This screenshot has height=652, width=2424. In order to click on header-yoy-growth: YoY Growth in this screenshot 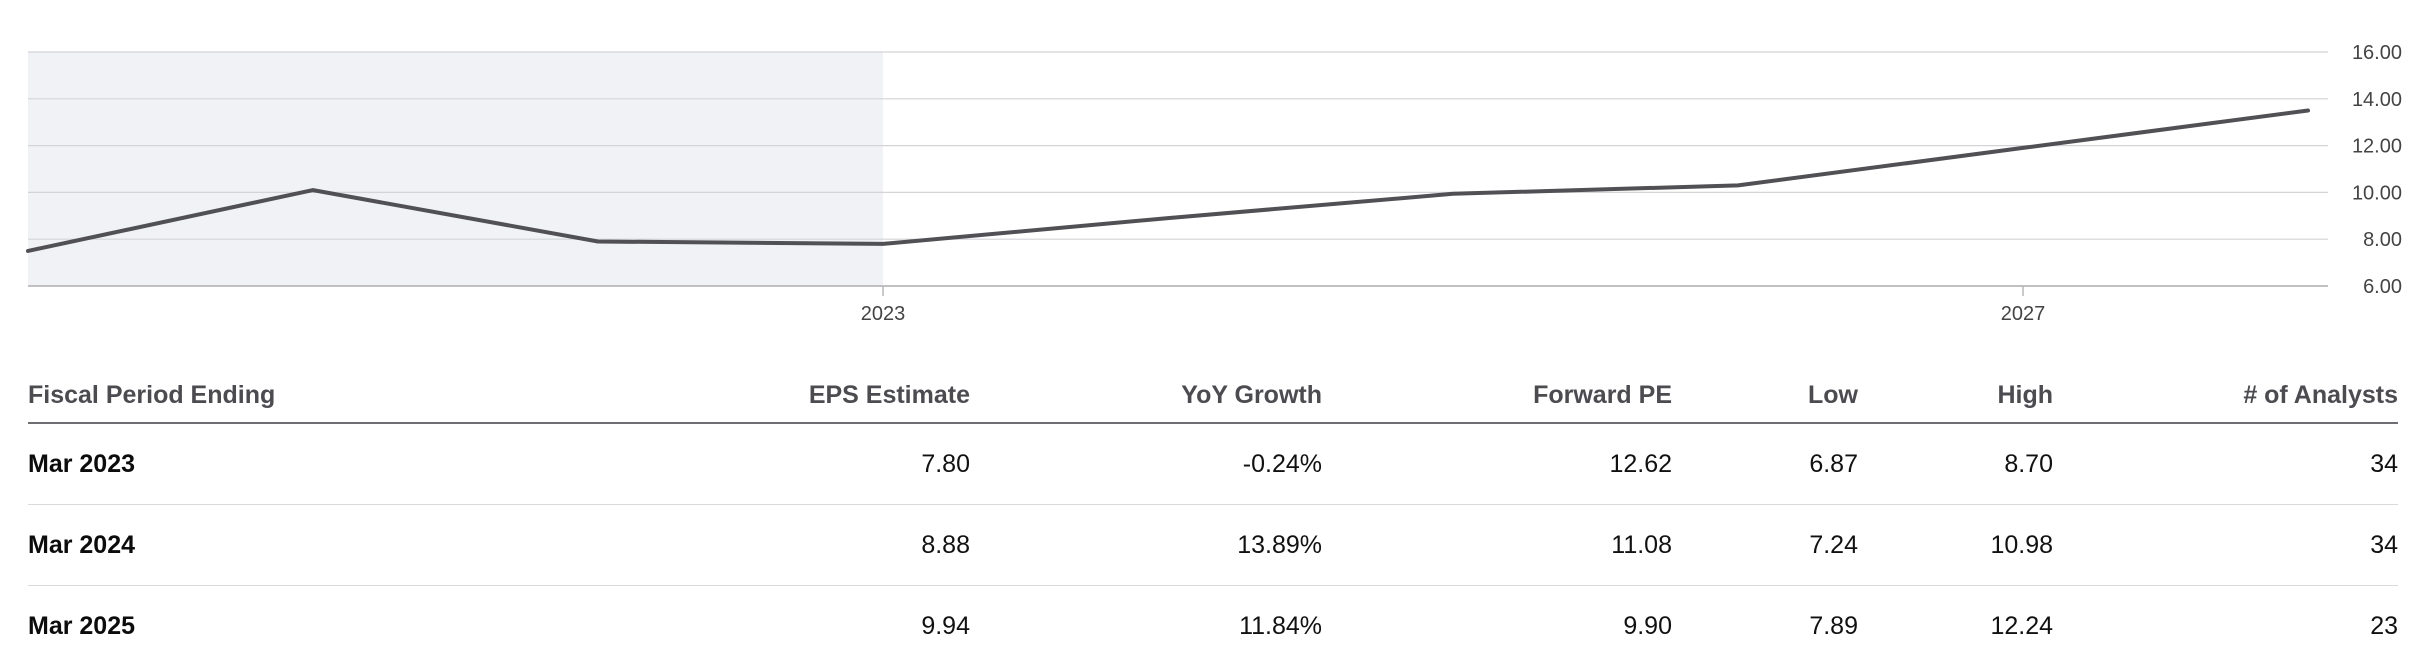, I will do `click(1251, 395)`.